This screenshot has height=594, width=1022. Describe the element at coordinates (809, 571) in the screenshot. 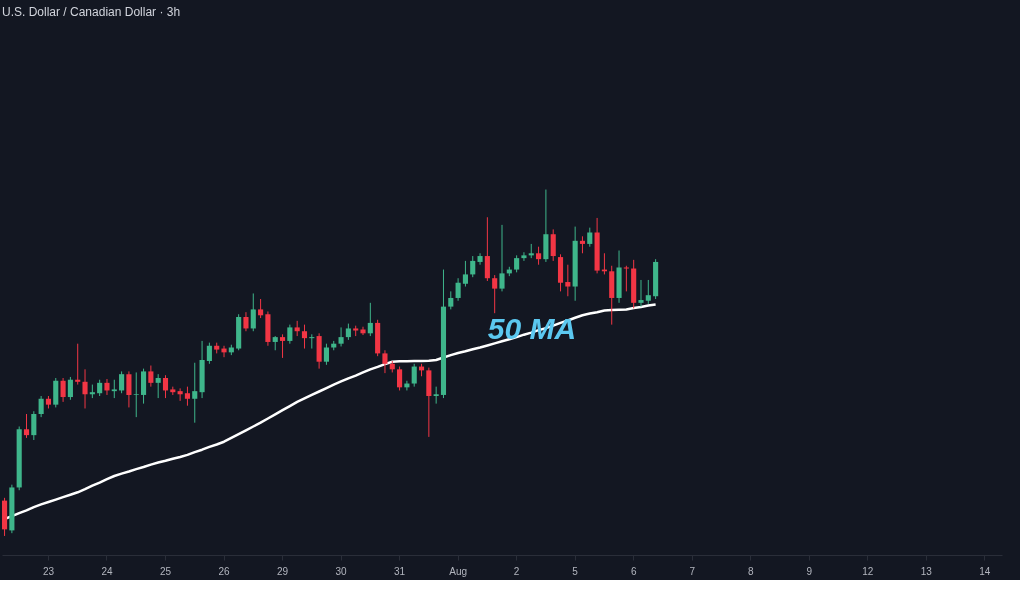

I see `x-tick-label: 9` at that location.